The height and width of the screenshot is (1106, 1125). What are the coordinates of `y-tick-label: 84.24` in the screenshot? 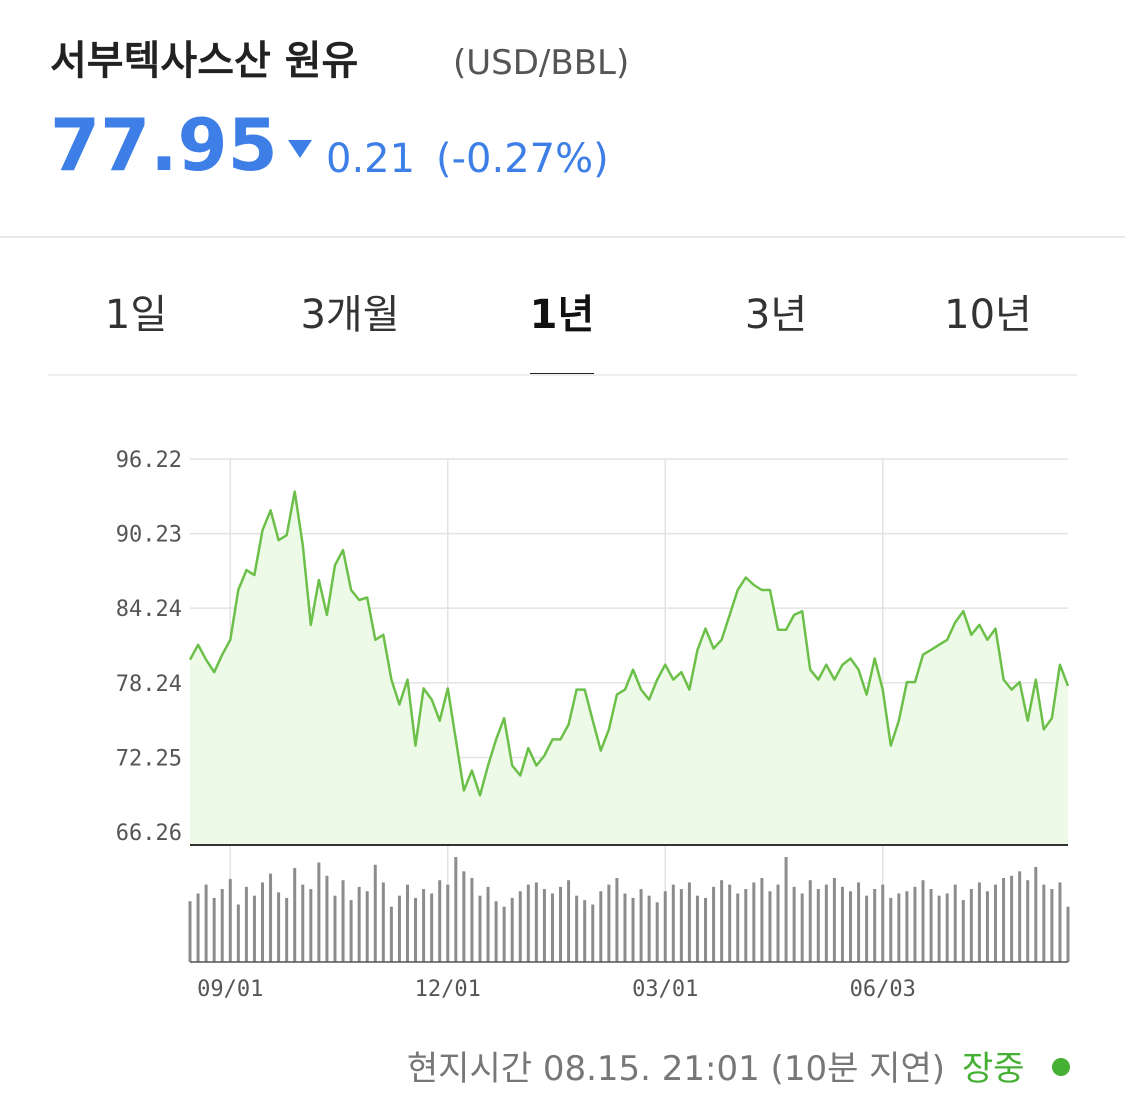 It's located at (149, 609).